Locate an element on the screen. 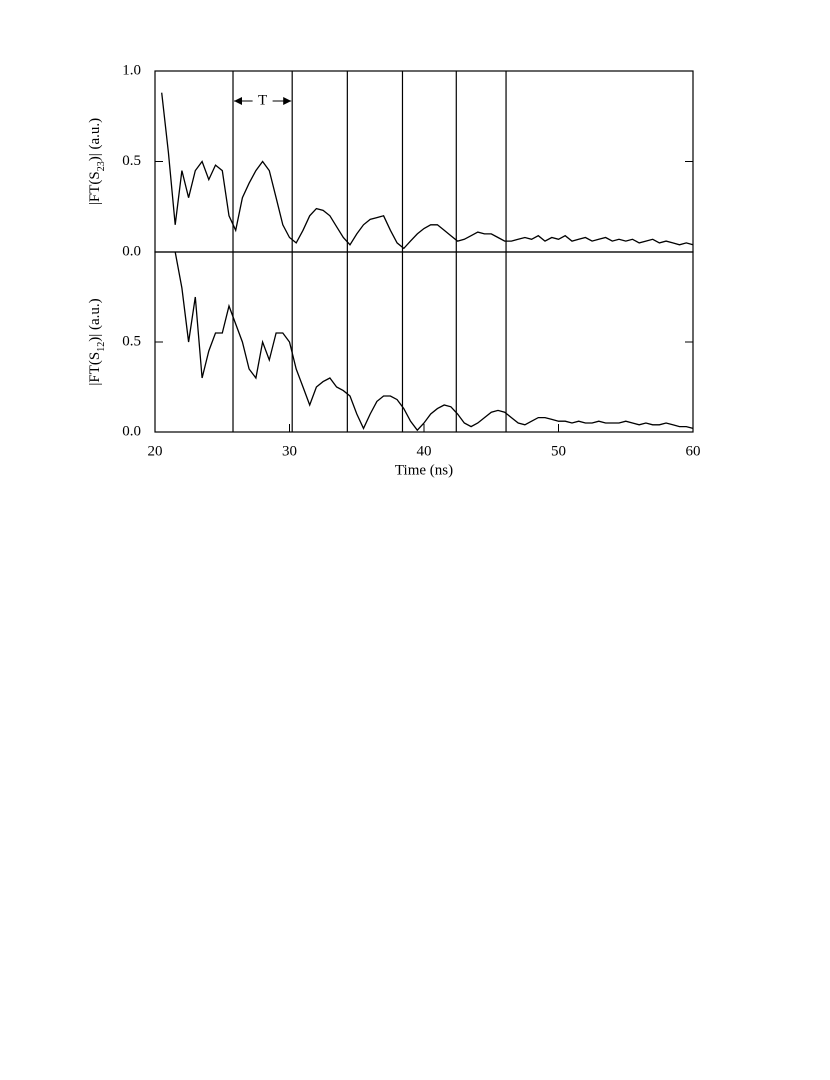 The width and height of the screenshot is (830, 1080). y-axis-label: |FT(S12)| (a.u.) is located at coordinates (96, 341).